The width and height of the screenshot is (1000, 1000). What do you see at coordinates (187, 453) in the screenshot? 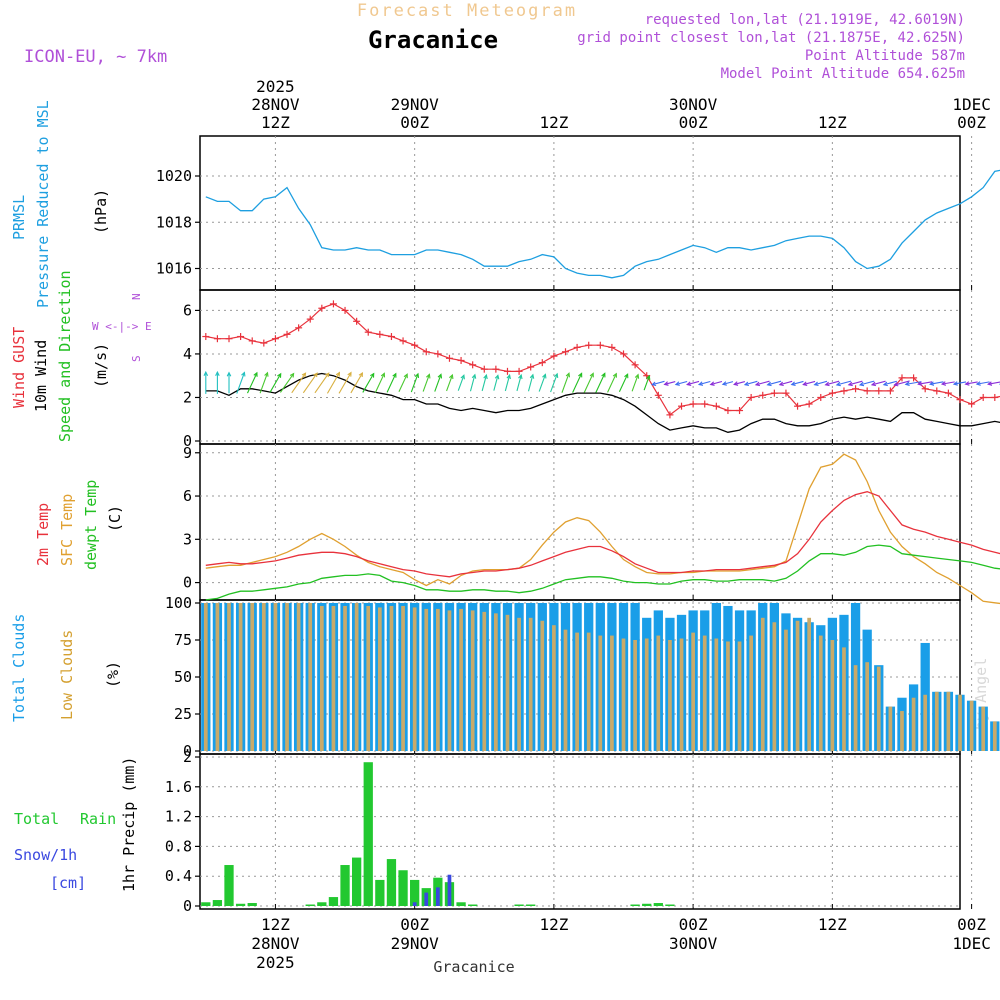
I see `y-tick-label: 9` at bounding box center [187, 453].